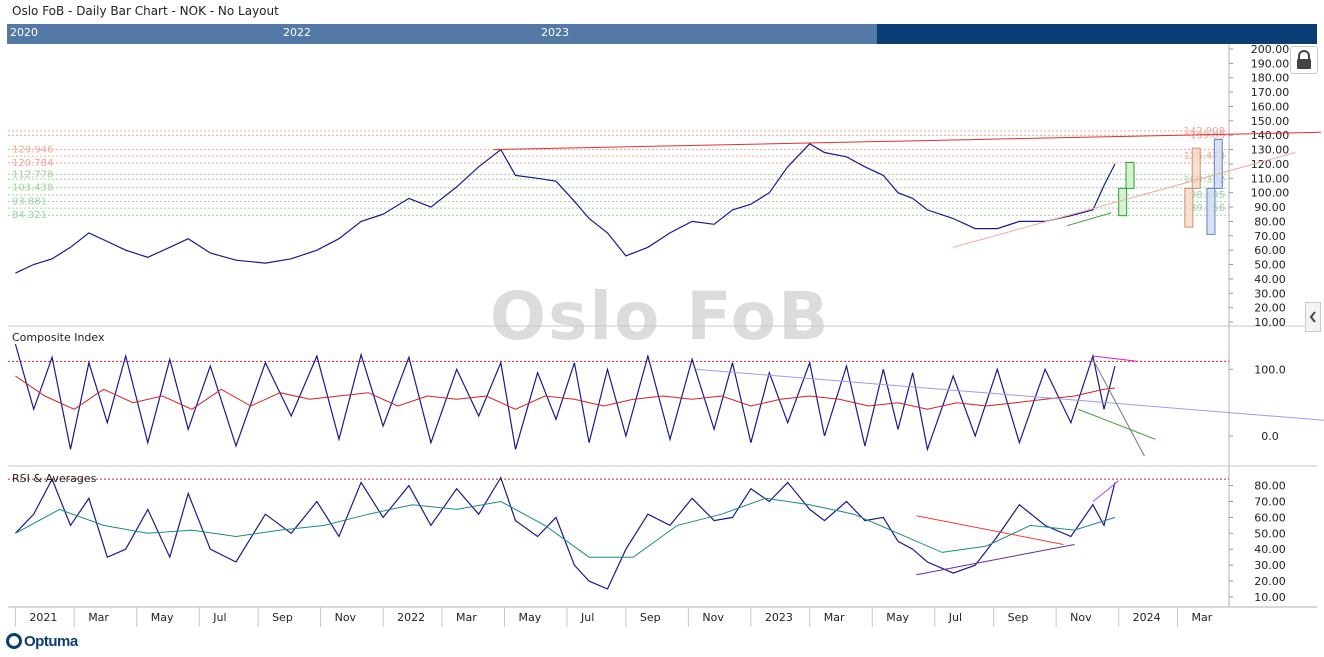 The height and width of the screenshot is (657, 1324). What do you see at coordinates (1270, 49) in the screenshot?
I see `y-tick-label: 200.00` at bounding box center [1270, 49].